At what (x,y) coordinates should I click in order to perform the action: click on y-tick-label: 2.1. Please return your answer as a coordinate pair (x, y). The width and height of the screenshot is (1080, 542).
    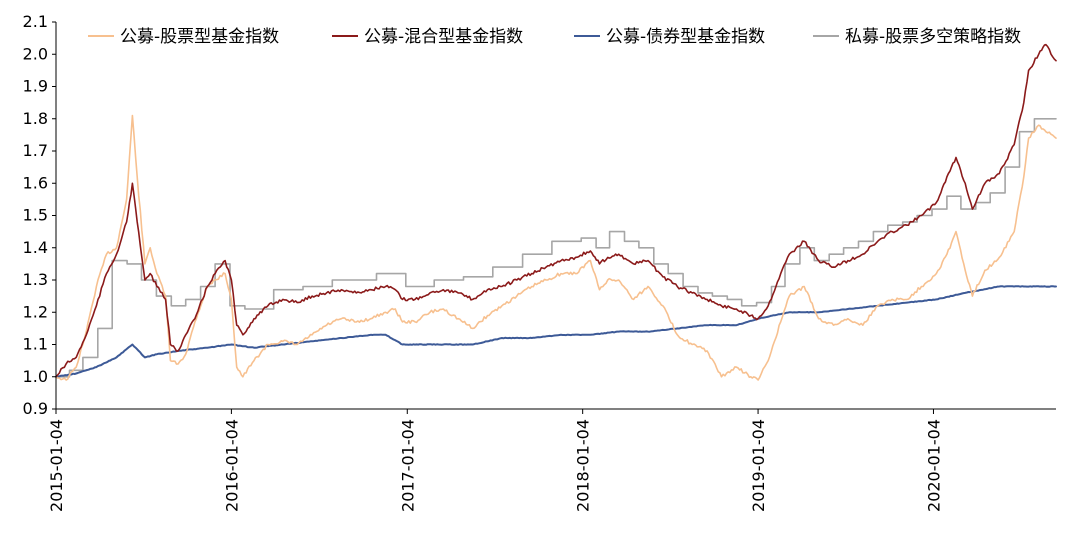
    Looking at the image, I should click on (35, 21).